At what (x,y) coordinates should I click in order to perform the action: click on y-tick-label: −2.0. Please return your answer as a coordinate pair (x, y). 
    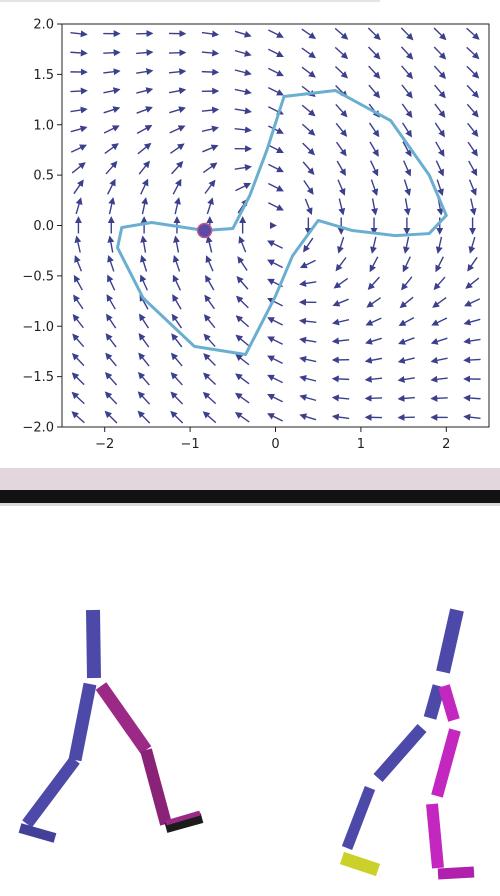
    Looking at the image, I should click on (38, 428).